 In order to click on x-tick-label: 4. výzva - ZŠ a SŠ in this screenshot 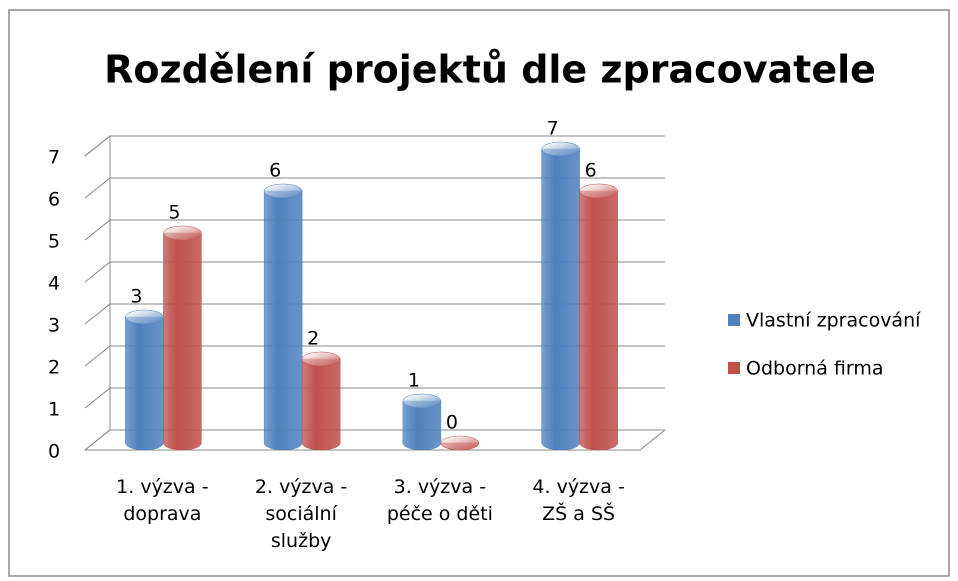, I will do `click(578, 500)`.